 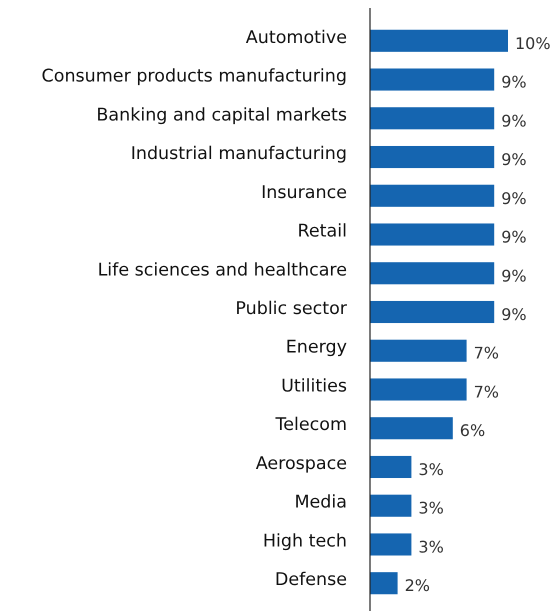 What do you see at coordinates (310, 425) in the screenshot?
I see `y-tick-label: Telecom` at bounding box center [310, 425].